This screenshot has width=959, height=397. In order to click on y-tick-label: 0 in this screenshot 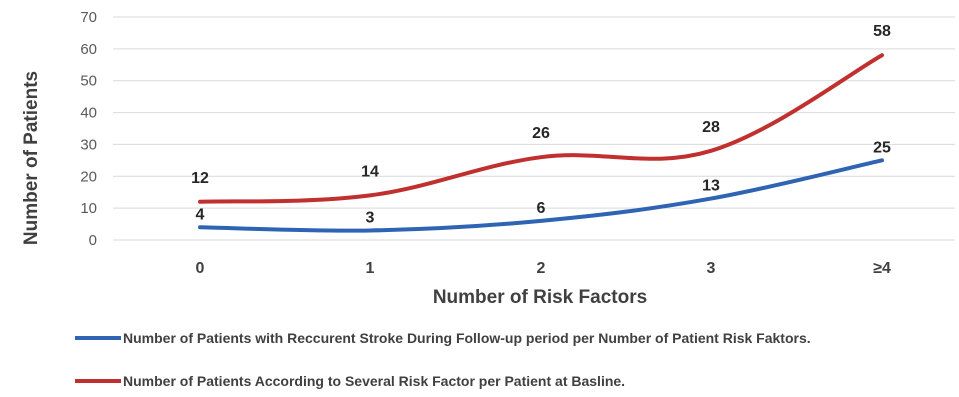, I will do `click(93, 240)`.